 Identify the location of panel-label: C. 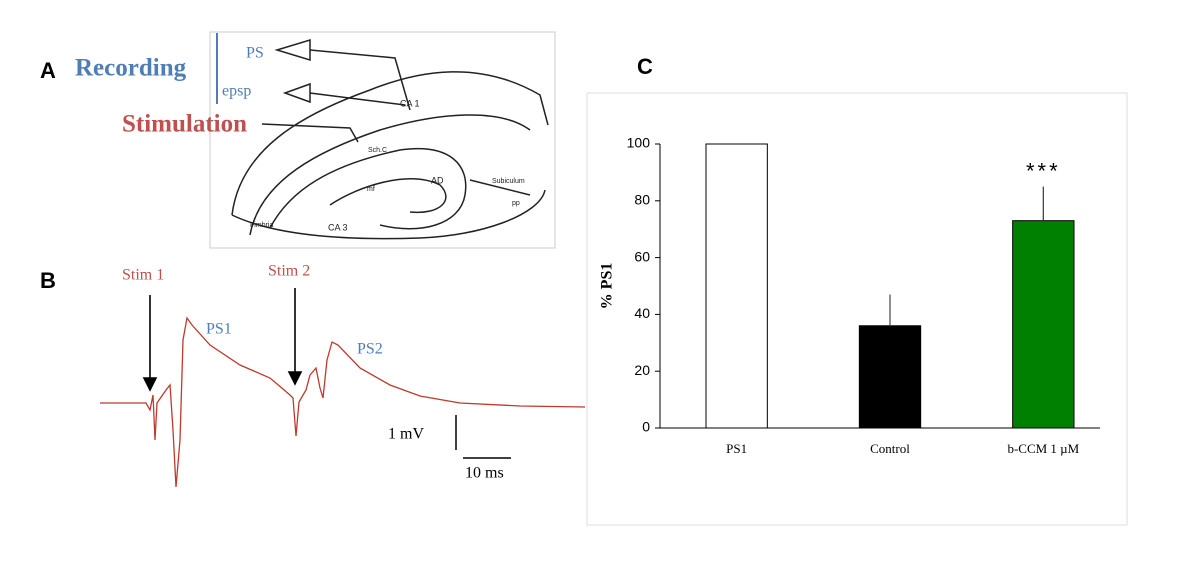
(645, 66).